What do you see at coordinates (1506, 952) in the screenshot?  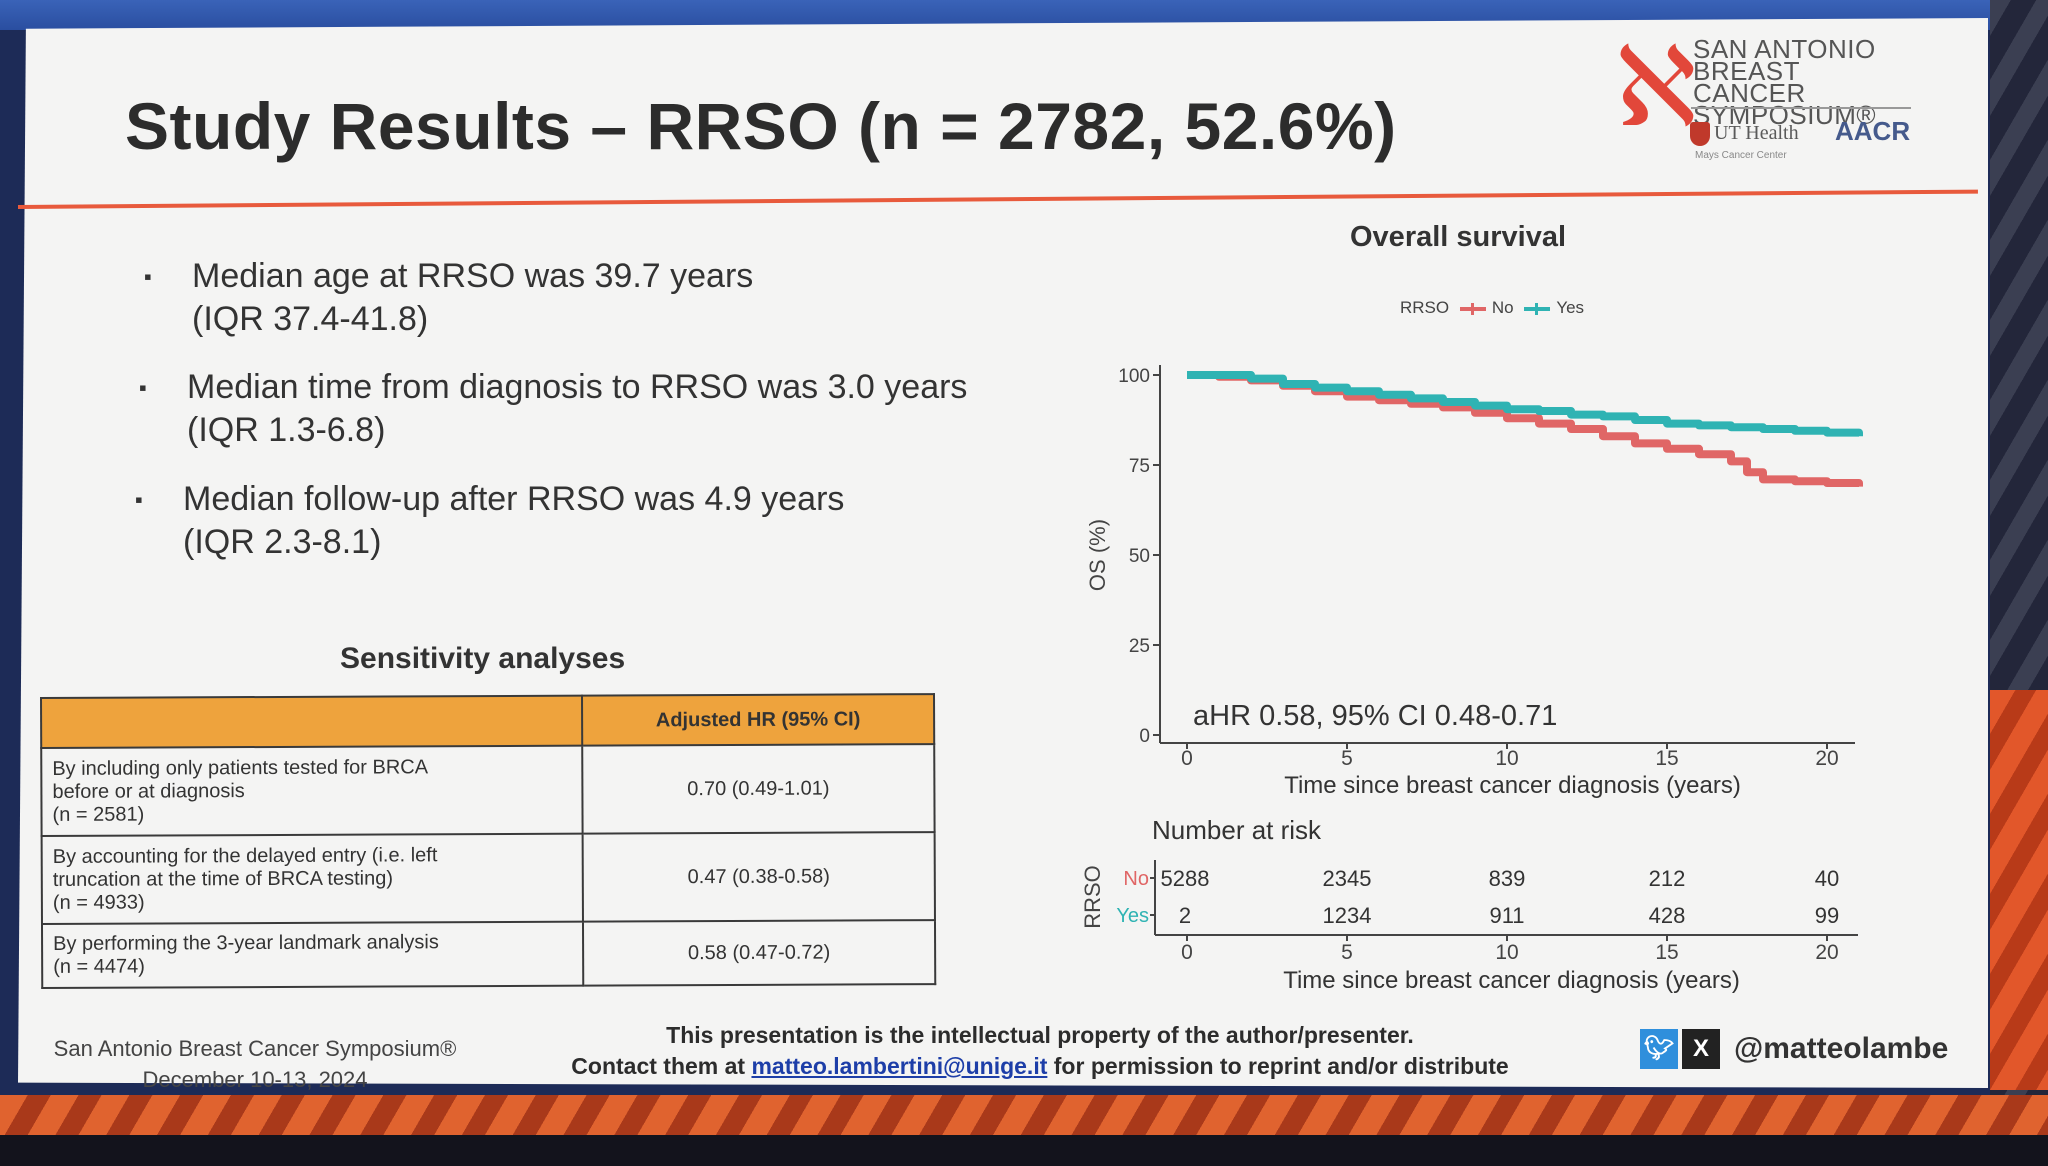 I see `risk-x-tick-label: 10` at bounding box center [1506, 952].